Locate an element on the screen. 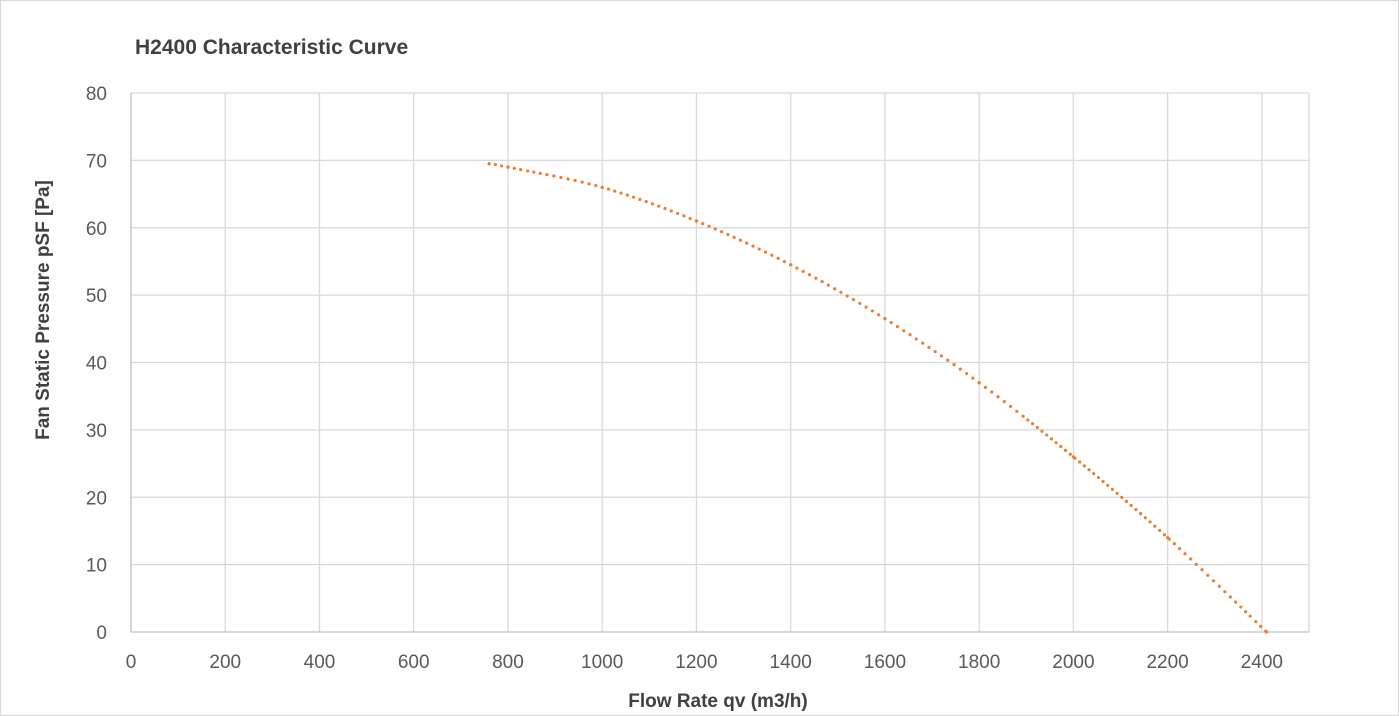 The height and width of the screenshot is (716, 1399). y-tick-label: 80 is located at coordinates (96, 94).